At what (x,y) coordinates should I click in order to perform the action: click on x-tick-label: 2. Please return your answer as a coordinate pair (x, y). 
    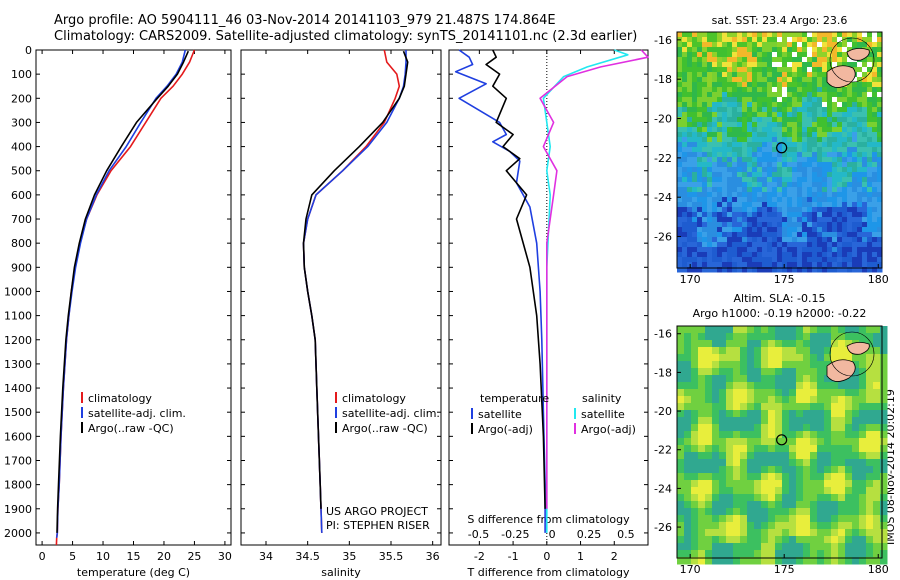
    Looking at the image, I should click on (614, 556).